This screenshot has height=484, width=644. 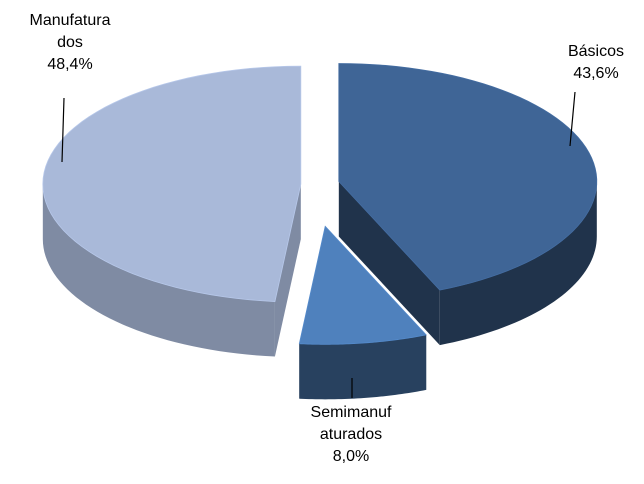 I want to click on category-label: Básicos, so click(x=596, y=51).